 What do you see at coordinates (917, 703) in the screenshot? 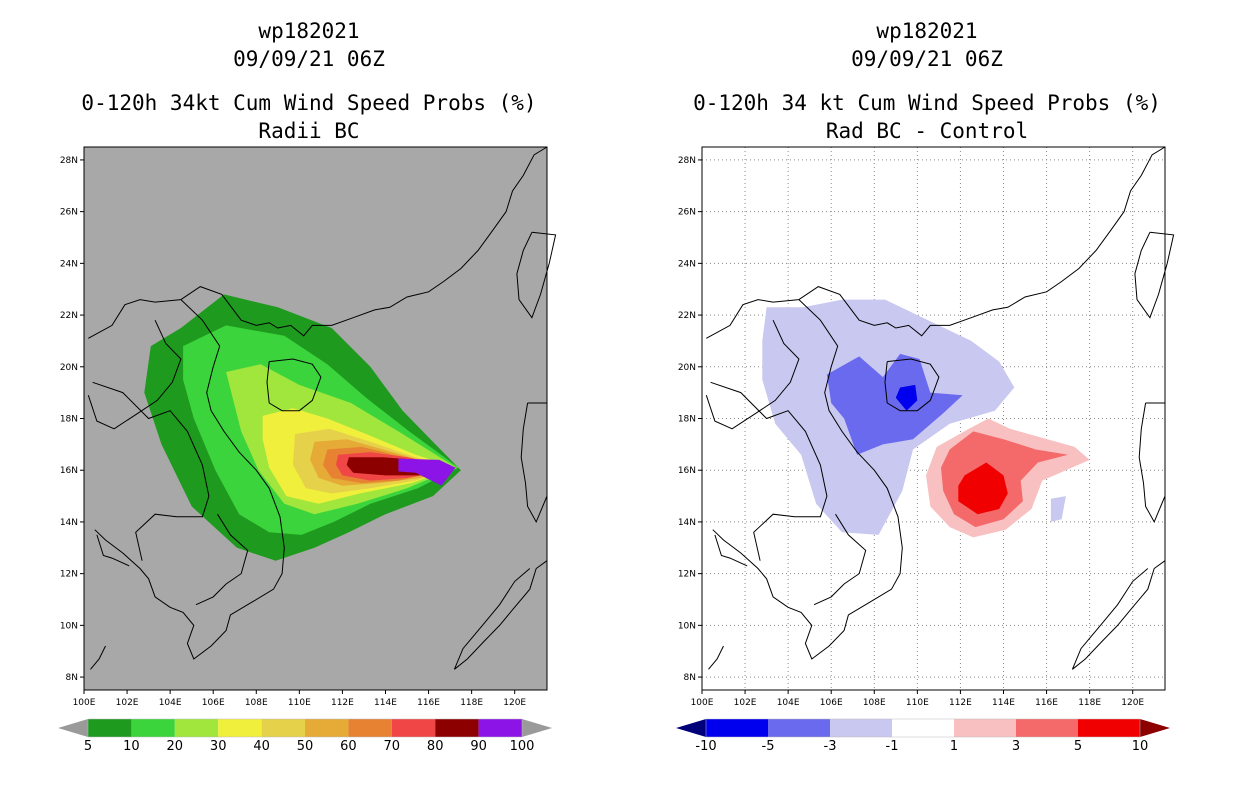
I see `right-x-tick-label: 110E` at bounding box center [917, 703].